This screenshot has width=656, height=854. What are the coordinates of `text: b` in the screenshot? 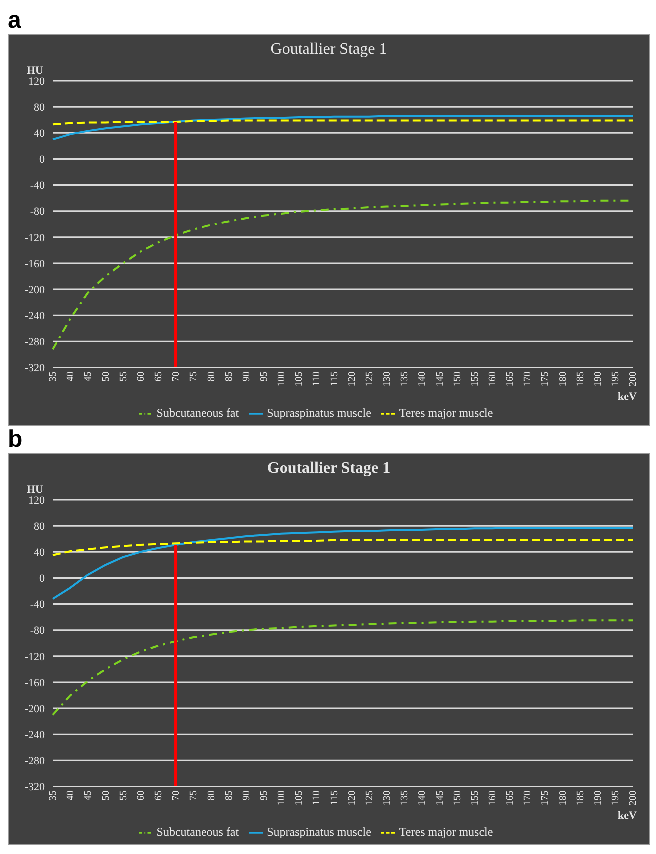 It's located at (15, 439).